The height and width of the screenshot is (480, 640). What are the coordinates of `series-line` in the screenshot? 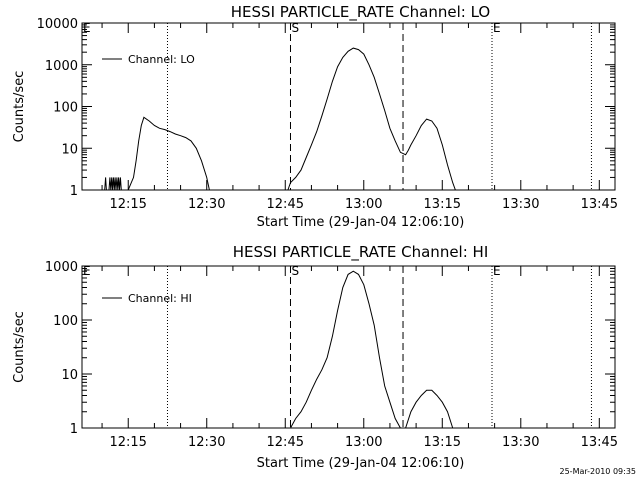 It's located at (372, 349).